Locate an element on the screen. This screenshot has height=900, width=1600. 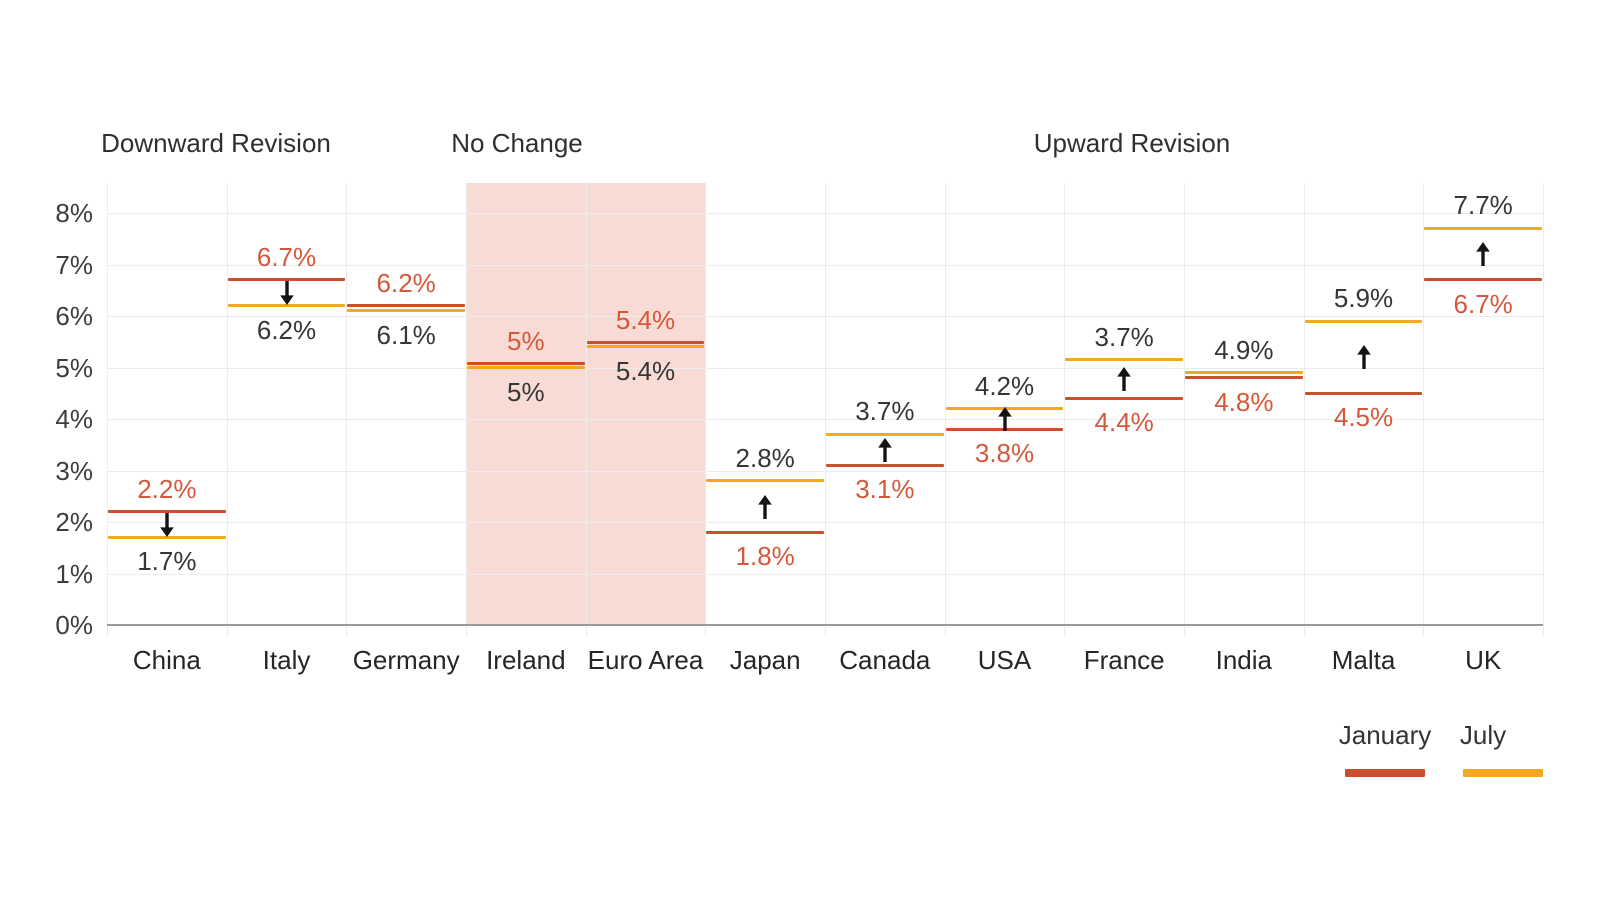
x-axis-label-uk: UK is located at coordinates (1483, 660).